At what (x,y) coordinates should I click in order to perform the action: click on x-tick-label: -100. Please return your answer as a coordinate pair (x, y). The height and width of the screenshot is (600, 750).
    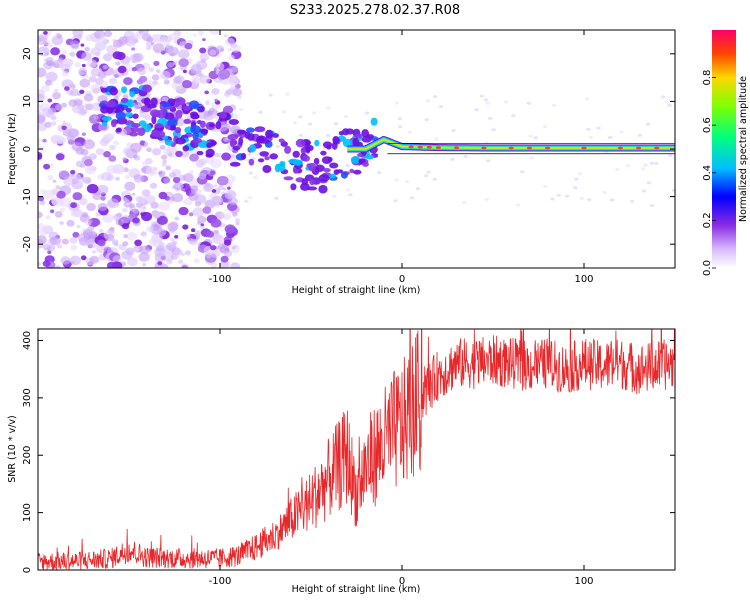
    Looking at the image, I should click on (220, 279).